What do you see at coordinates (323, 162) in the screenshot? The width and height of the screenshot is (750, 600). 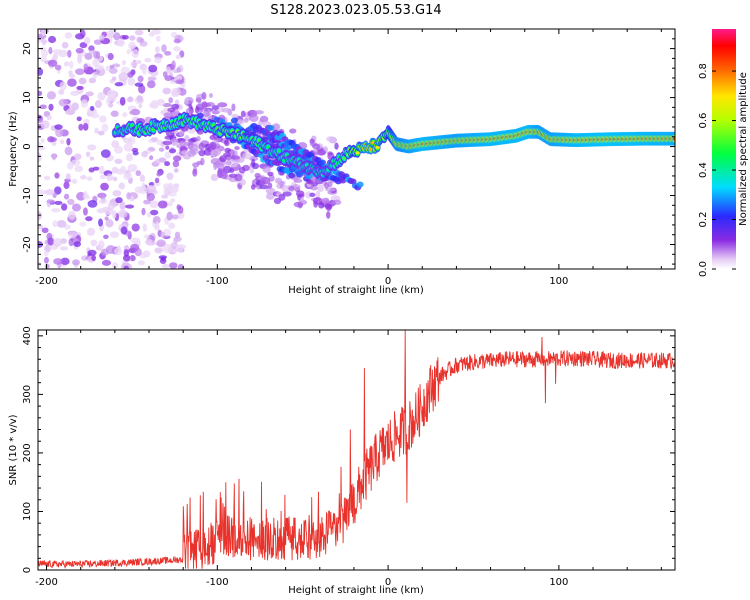 I see `streak-blob` at bounding box center [323, 162].